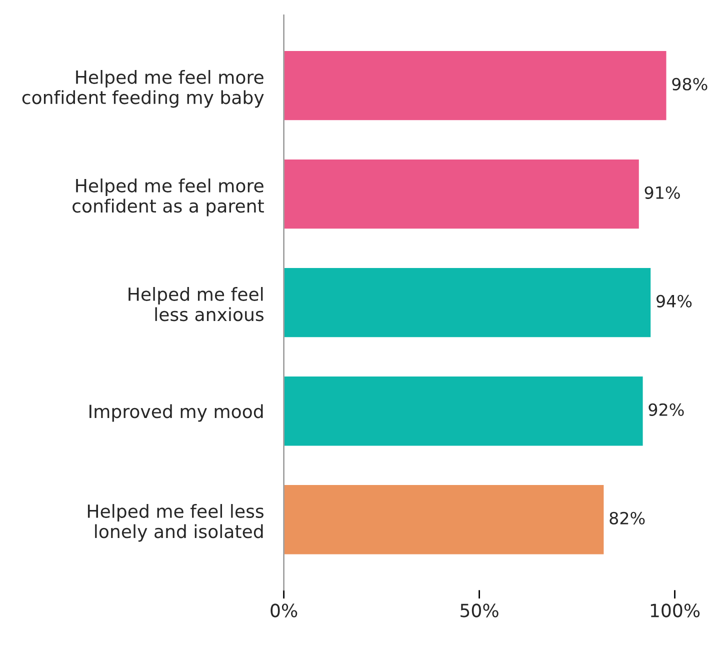 The height and width of the screenshot is (655, 724). I want to click on data-label: 98%, so click(690, 84).